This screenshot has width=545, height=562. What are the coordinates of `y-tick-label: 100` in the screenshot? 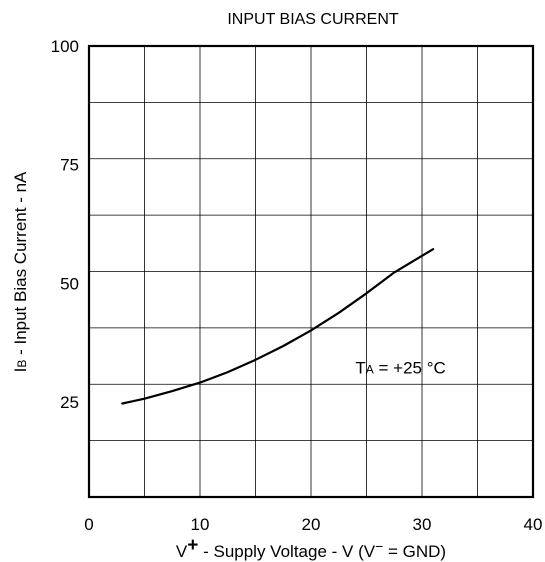 It's located at (65, 46).